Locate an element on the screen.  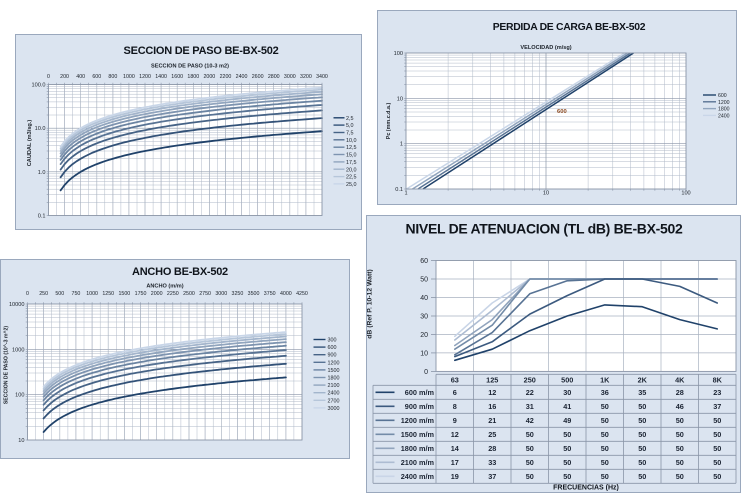
svg-text: 5,0 is located at coordinates (350, 126).